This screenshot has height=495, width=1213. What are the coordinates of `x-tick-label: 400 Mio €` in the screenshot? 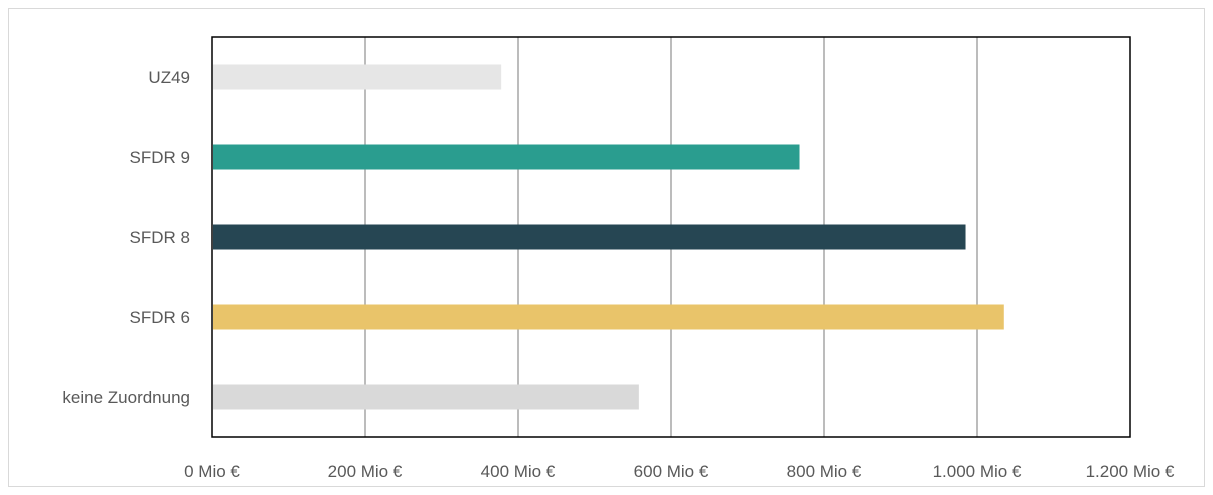 It's located at (518, 471).